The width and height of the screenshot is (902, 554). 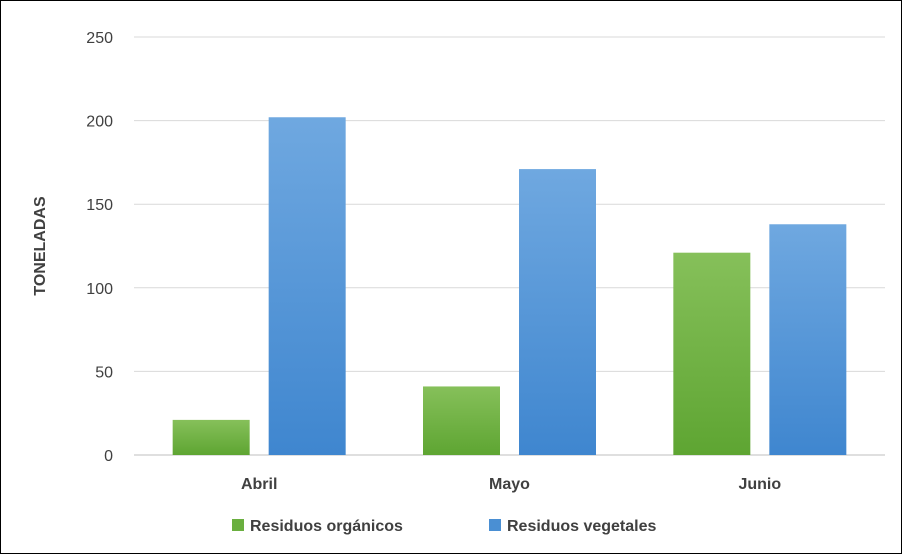 I want to click on bar-residuos-vegetales-abril, so click(x=307, y=286).